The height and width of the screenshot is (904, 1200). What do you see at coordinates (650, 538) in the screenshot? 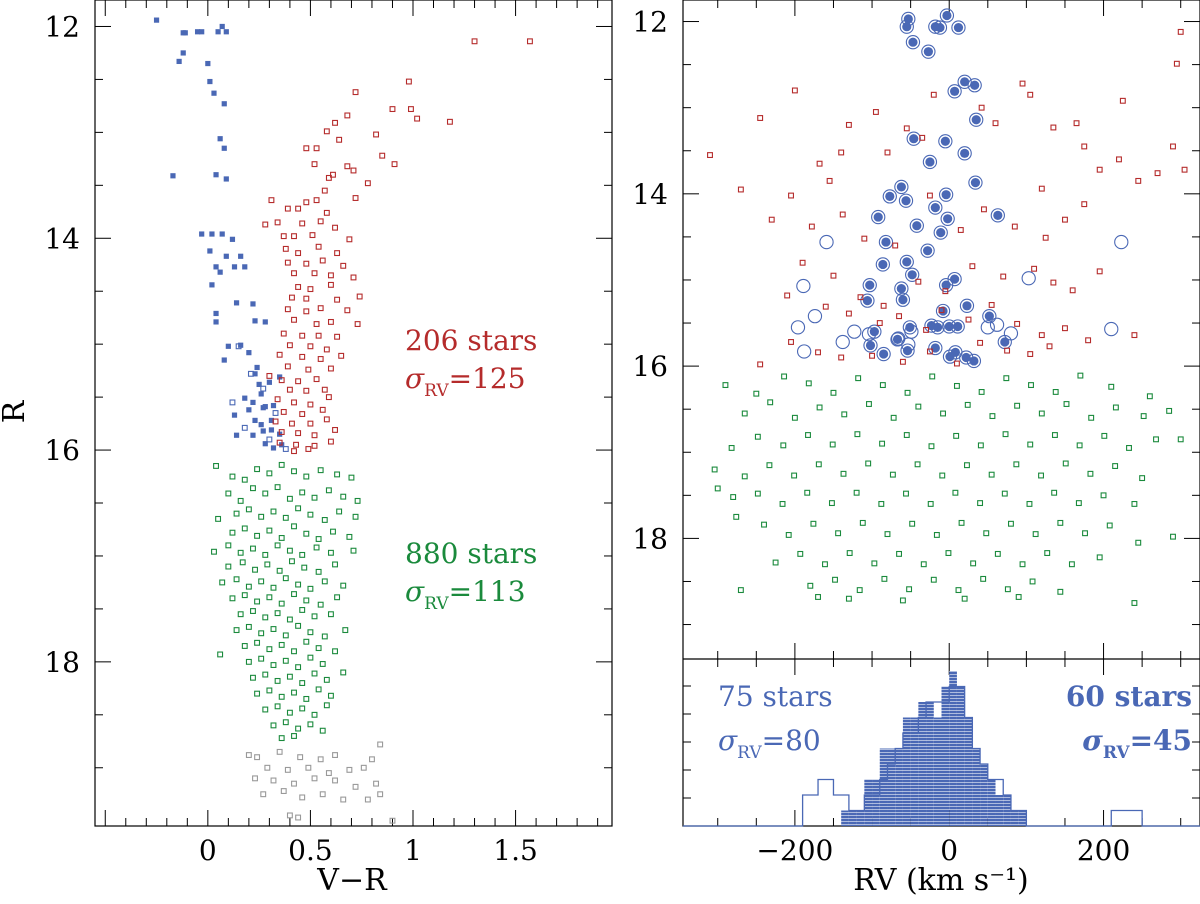
I see `rv-y-tick-label: 18` at bounding box center [650, 538].